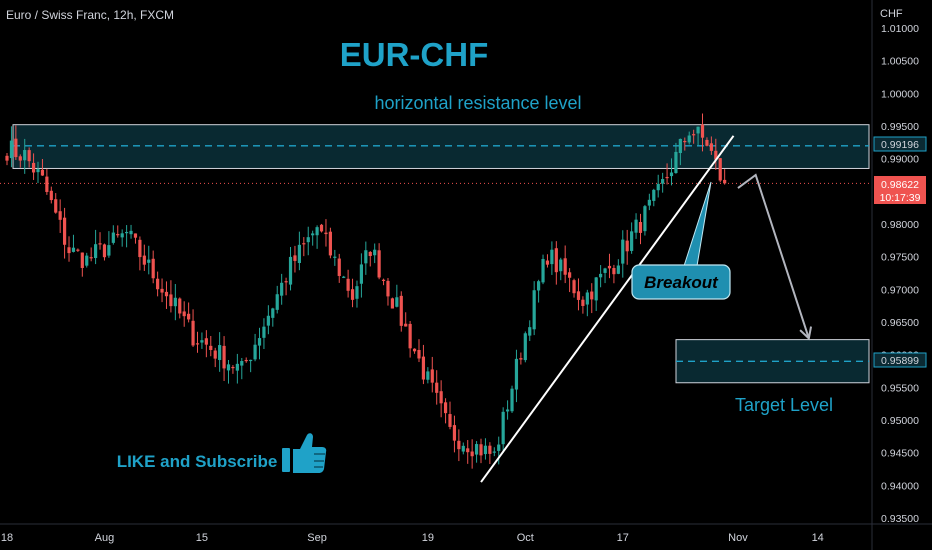 This screenshot has height=550, width=932. I want to click on y-tick-label: 1.00000, so click(900, 94).